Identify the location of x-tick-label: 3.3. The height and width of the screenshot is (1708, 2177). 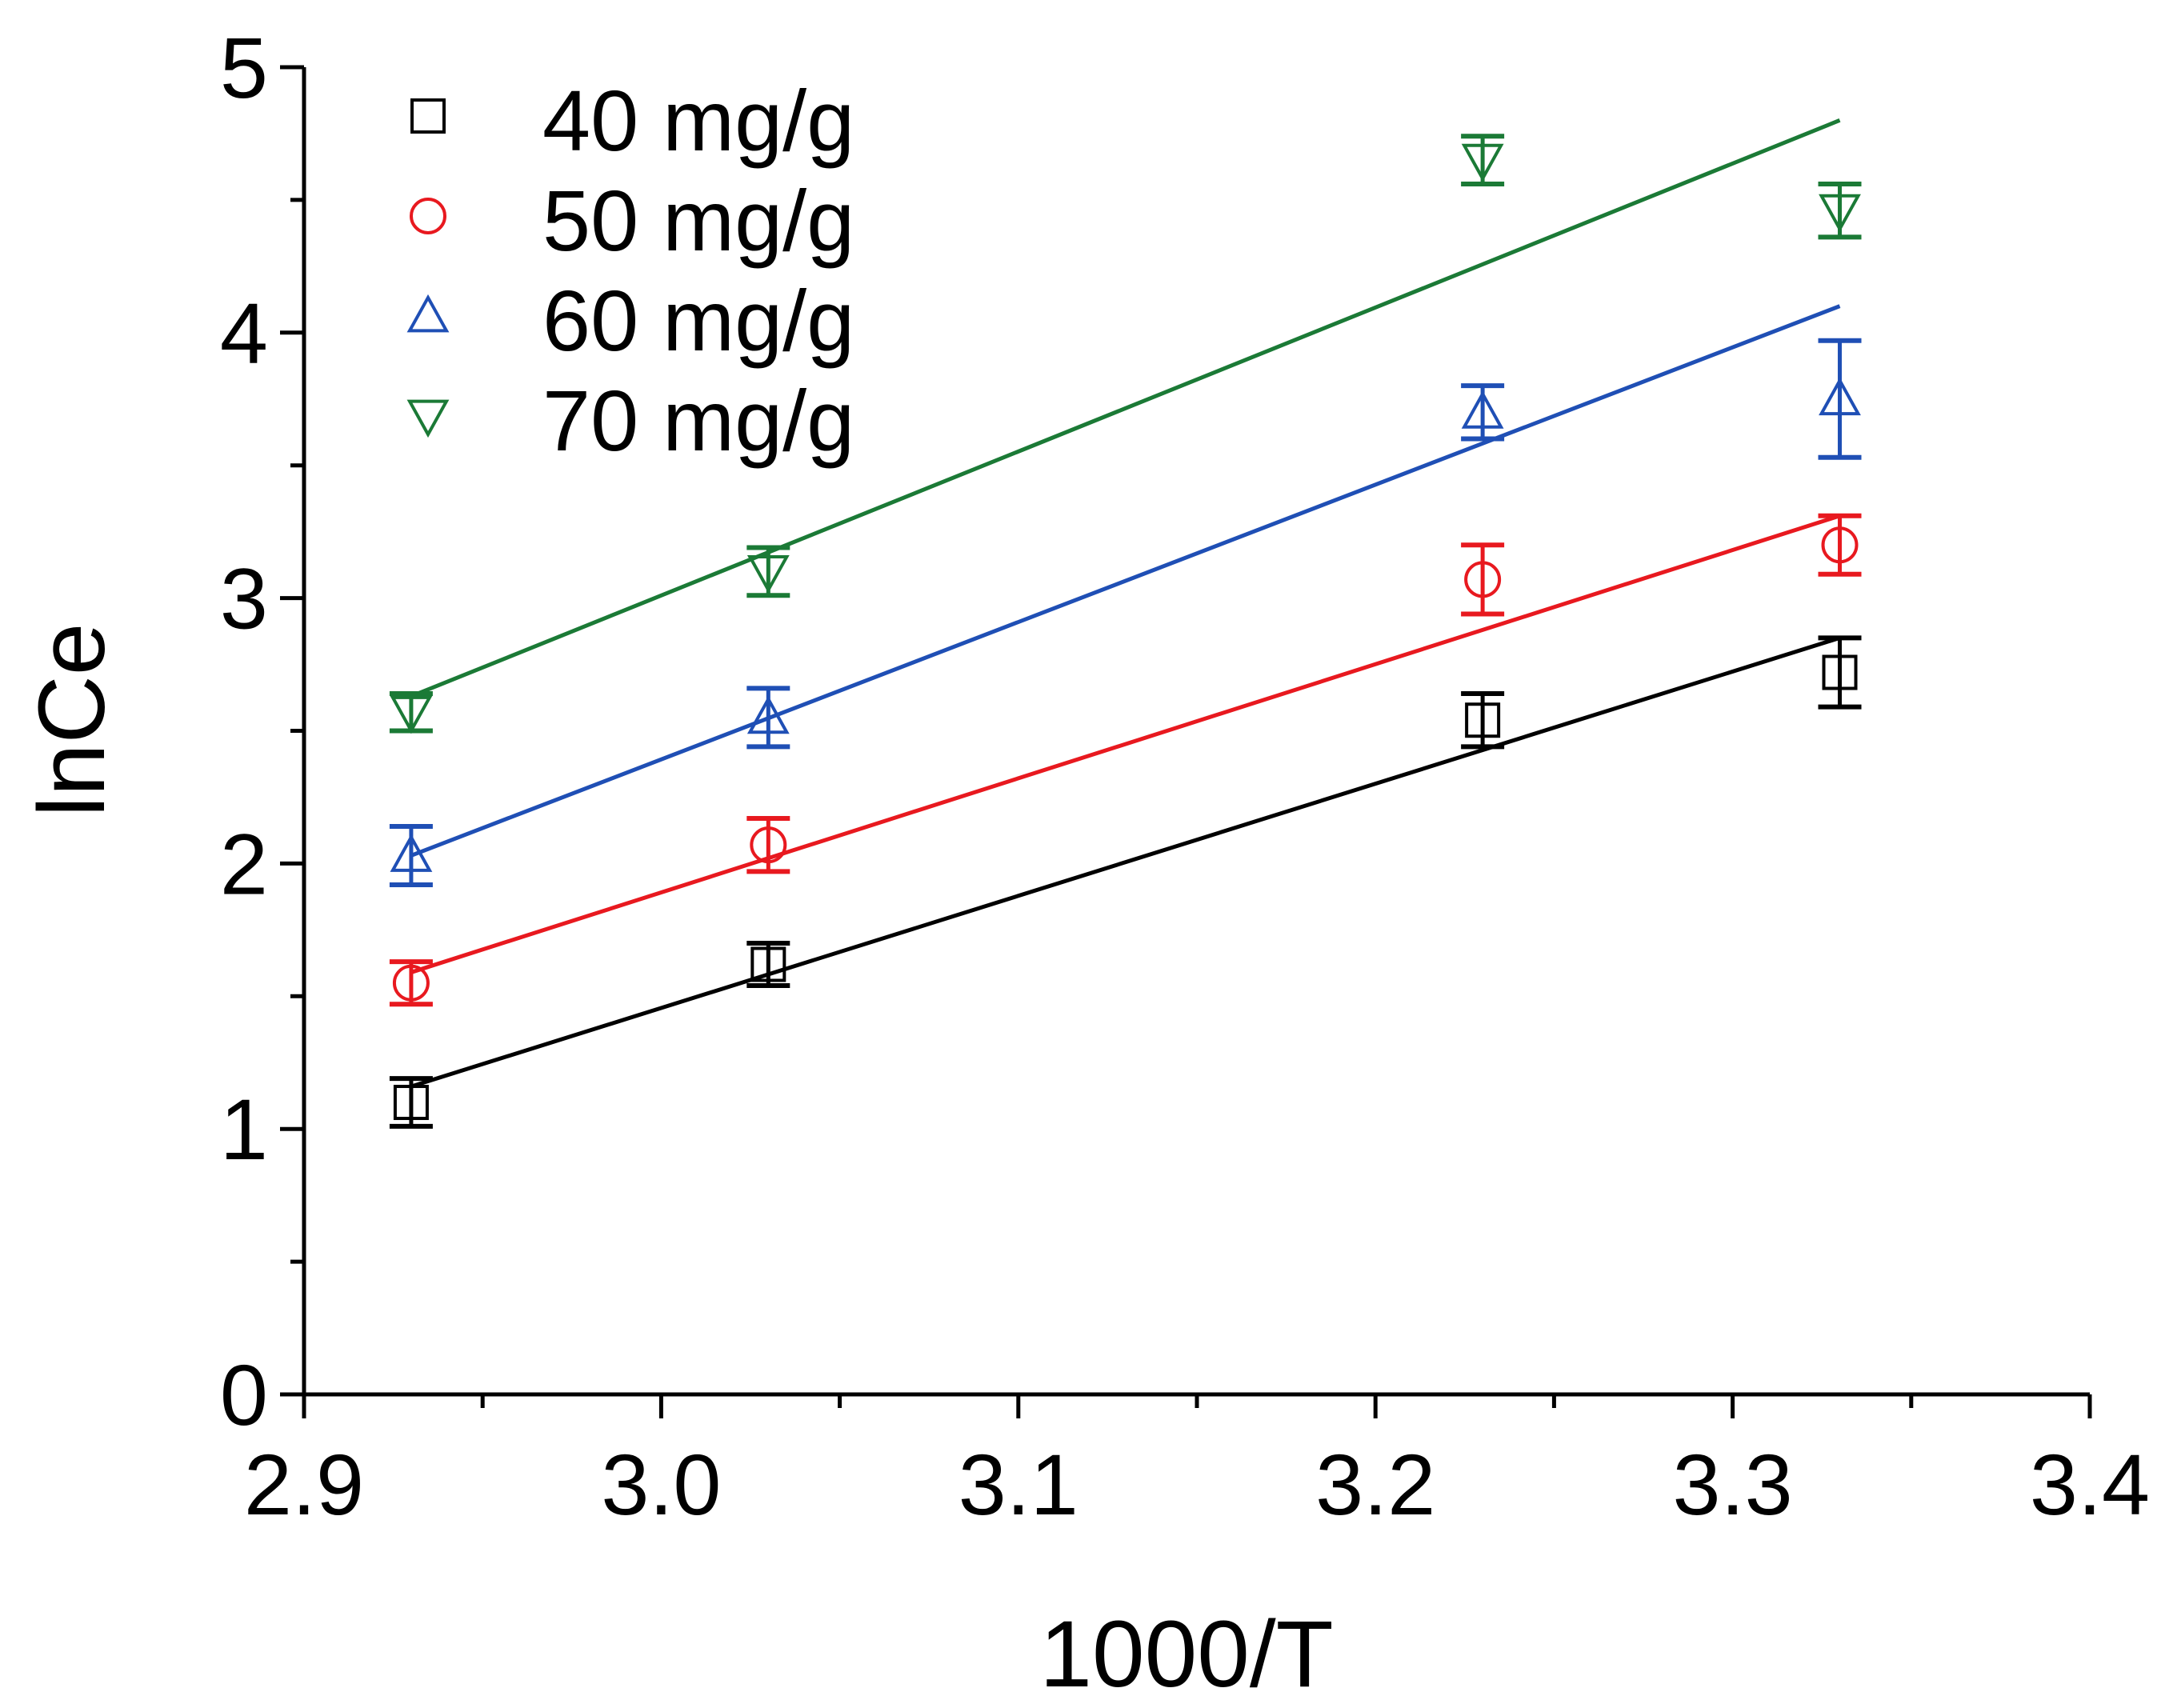
(1733, 1484).